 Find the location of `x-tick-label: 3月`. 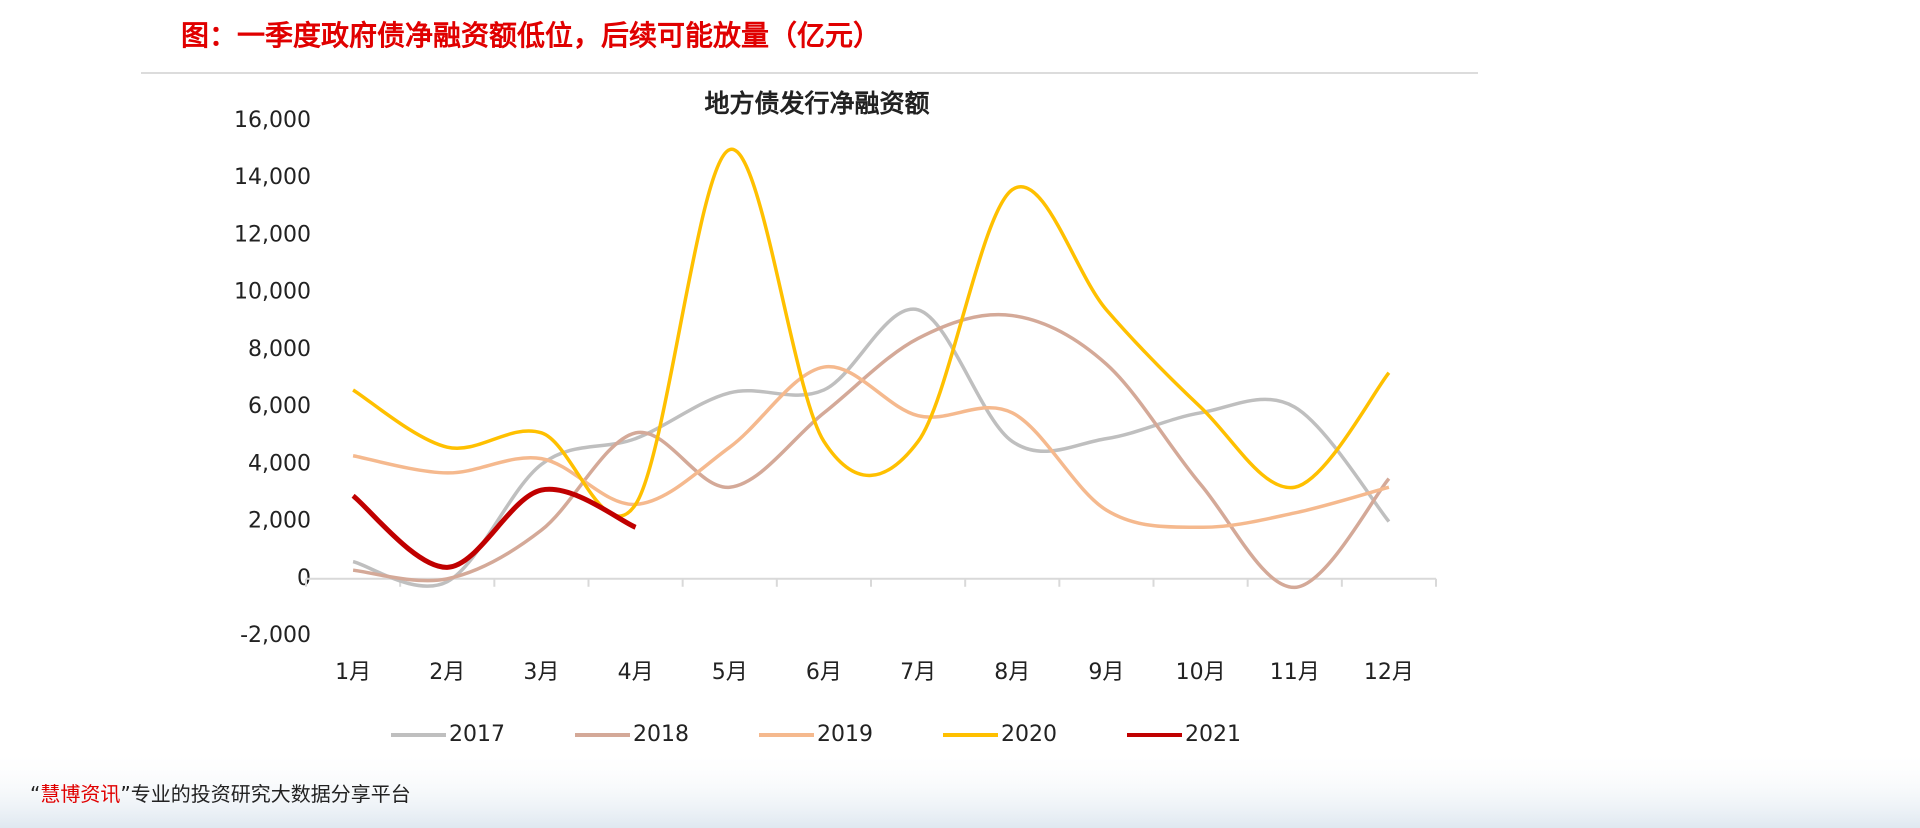

x-tick-label: 3月 is located at coordinates (541, 672).